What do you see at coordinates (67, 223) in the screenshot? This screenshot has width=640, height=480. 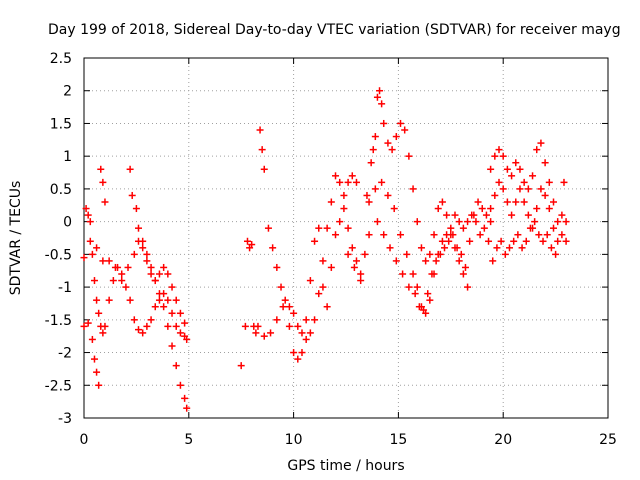 I see `y-tick-label: 0` at bounding box center [67, 223].